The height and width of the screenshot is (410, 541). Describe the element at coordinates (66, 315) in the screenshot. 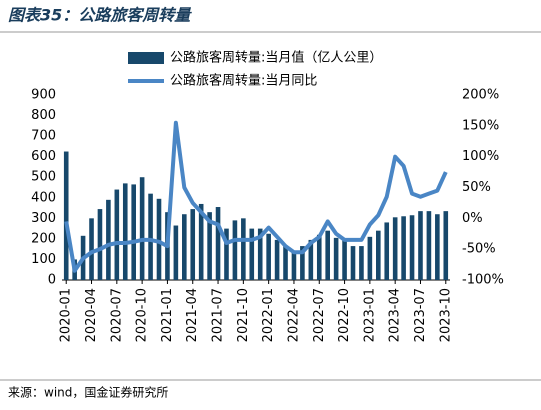

I see `x-tick-label: 2020-01` at that location.